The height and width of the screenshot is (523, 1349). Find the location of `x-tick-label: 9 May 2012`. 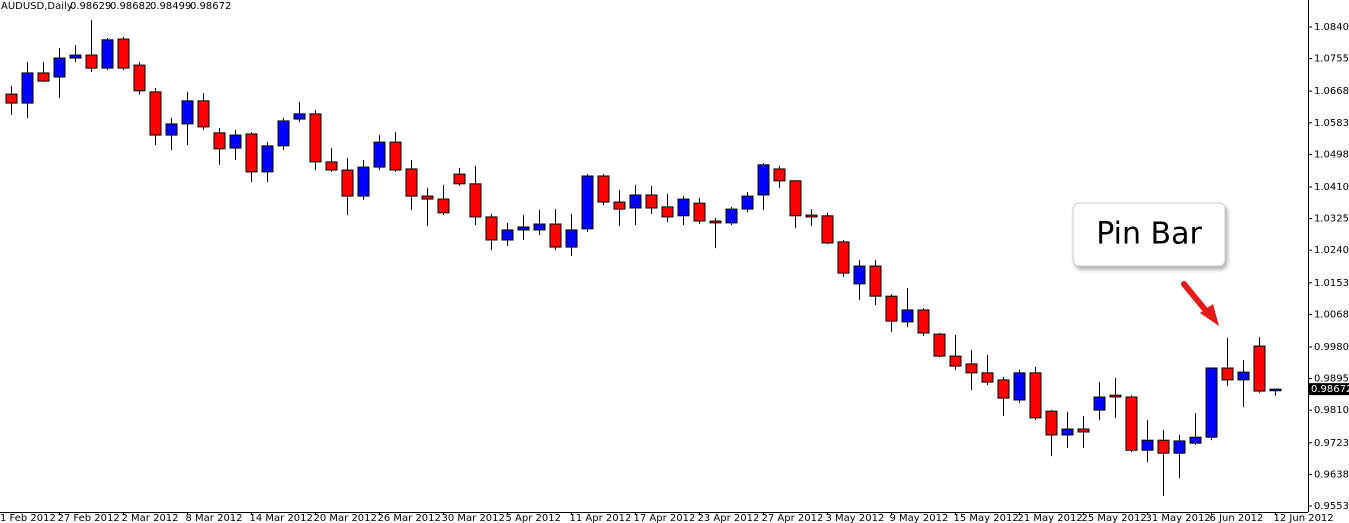

x-tick-label: 9 May 2012 is located at coordinates (919, 518).